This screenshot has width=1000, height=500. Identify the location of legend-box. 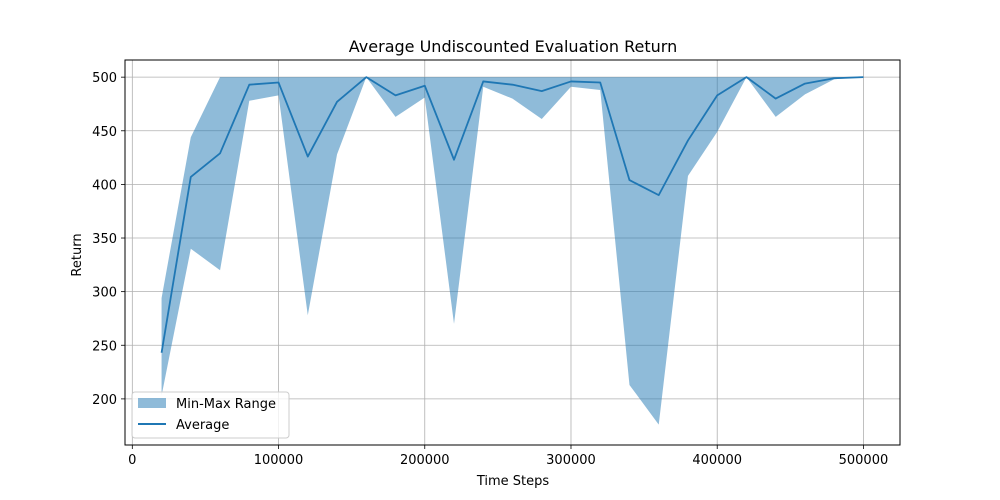
(210, 415).